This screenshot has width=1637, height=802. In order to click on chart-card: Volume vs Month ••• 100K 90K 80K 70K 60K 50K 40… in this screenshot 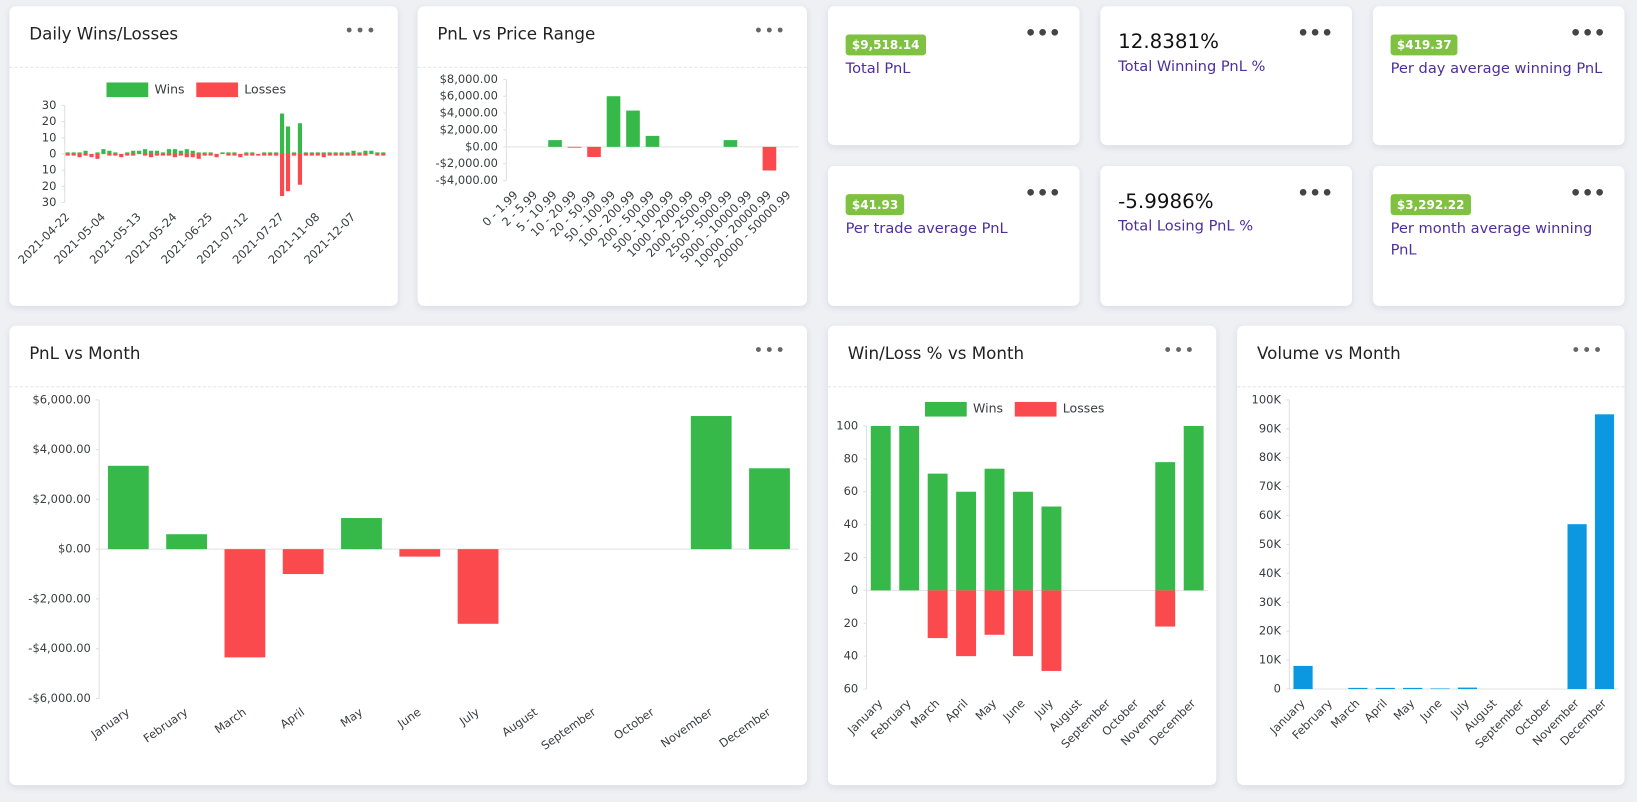, I will do `click(1431, 555)`.